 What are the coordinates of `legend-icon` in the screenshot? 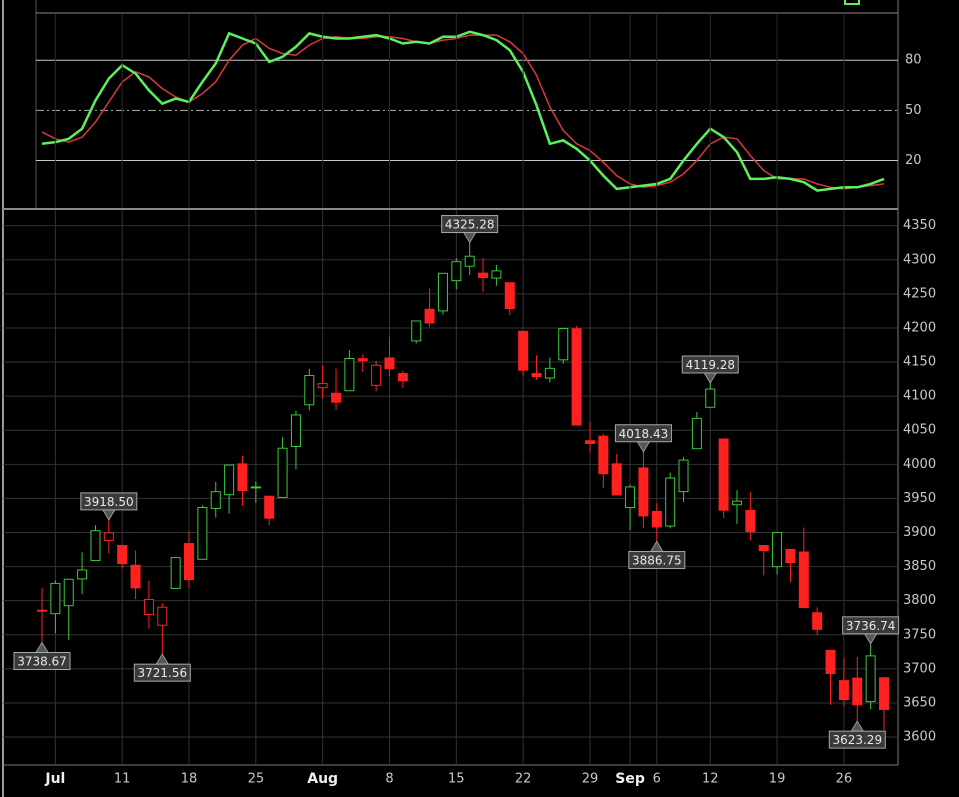 It's located at (852, 2).